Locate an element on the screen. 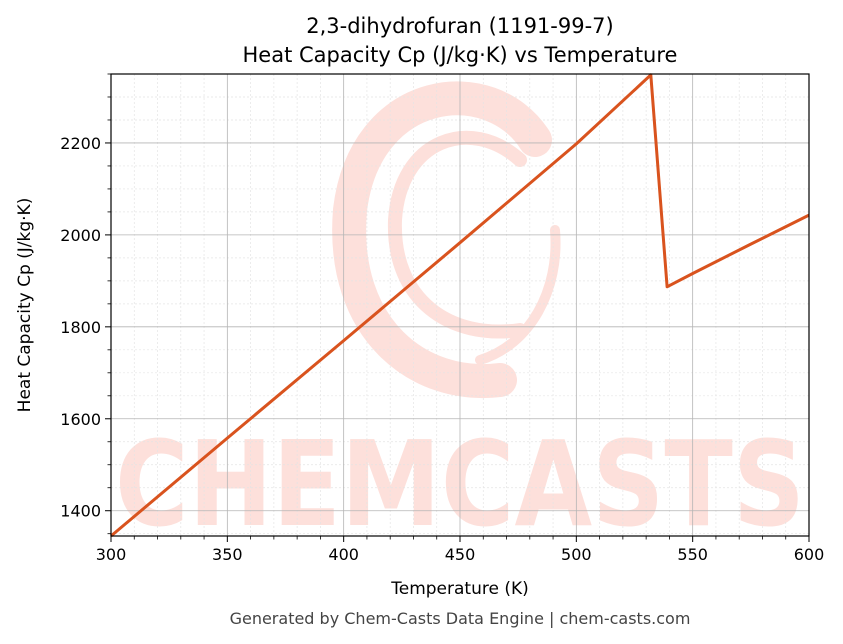  y-axis-label: Heat Capacity Cp (J/kg·K) is located at coordinates (25, 305).